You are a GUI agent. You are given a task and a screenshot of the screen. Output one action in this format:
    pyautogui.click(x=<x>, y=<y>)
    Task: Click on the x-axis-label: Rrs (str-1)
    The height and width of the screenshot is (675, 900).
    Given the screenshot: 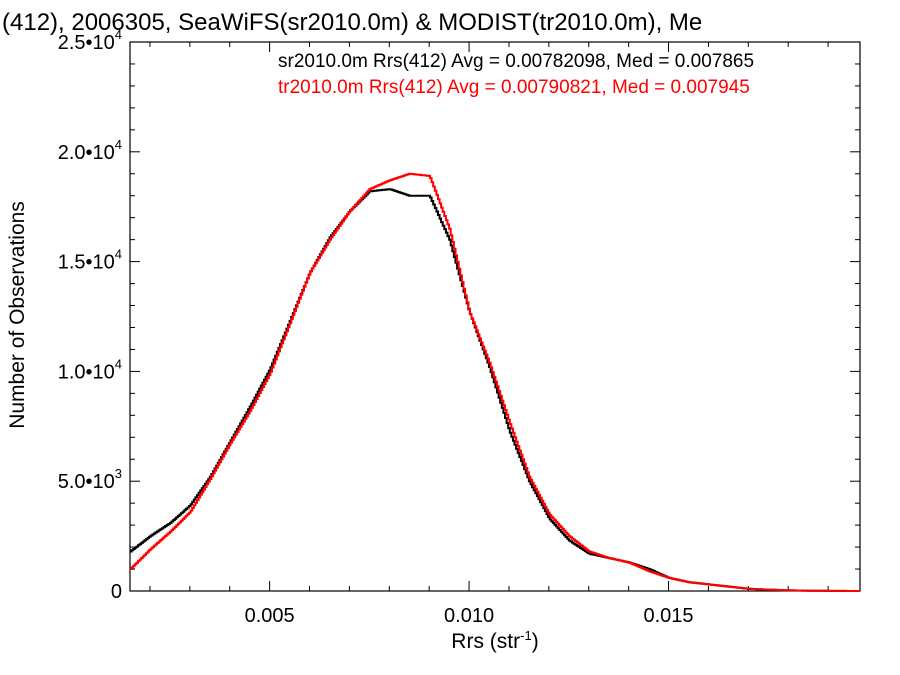 What is the action you would take?
    pyautogui.click(x=494, y=640)
    